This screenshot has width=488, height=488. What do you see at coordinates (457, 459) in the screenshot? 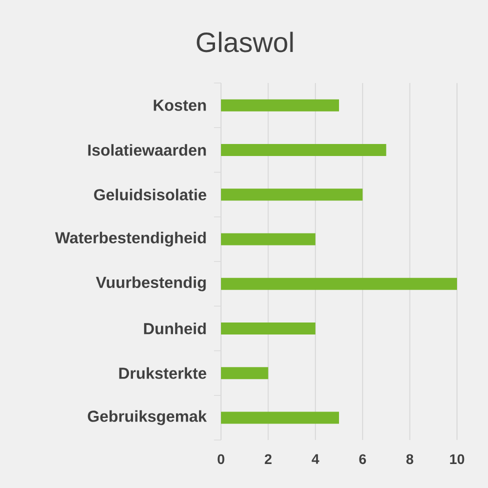
I see `x-tick-label: 10` at bounding box center [457, 459].